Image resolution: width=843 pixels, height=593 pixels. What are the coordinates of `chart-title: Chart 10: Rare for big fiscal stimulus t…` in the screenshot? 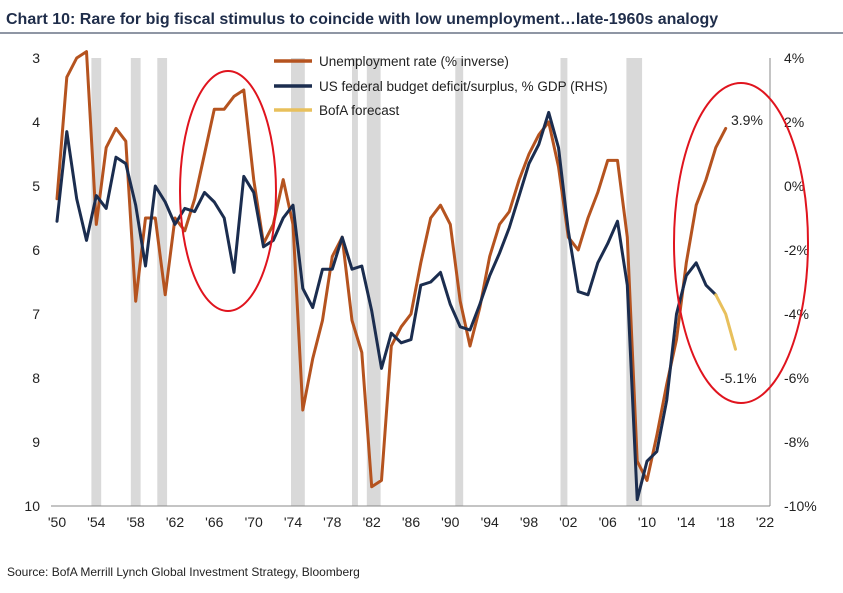 It's located at (362, 19).